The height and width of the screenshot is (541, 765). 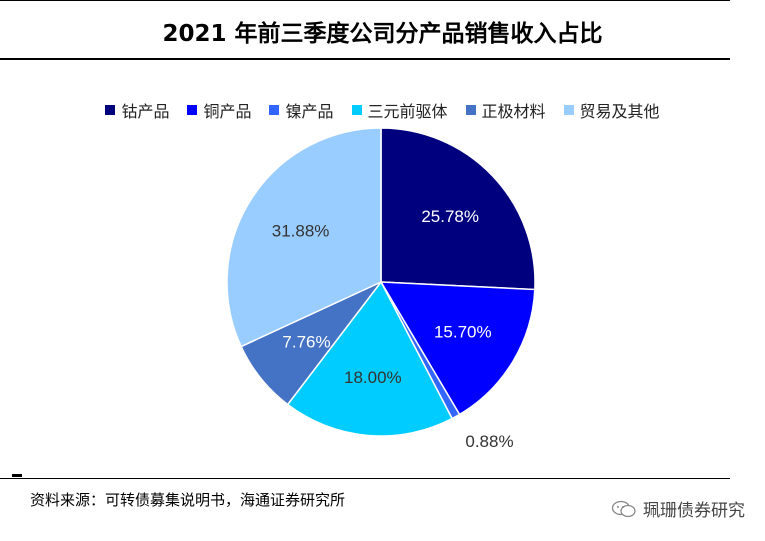 What do you see at coordinates (373, 377) in the screenshot?
I see `data-label: 18.00%` at bounding box center [373, 377].